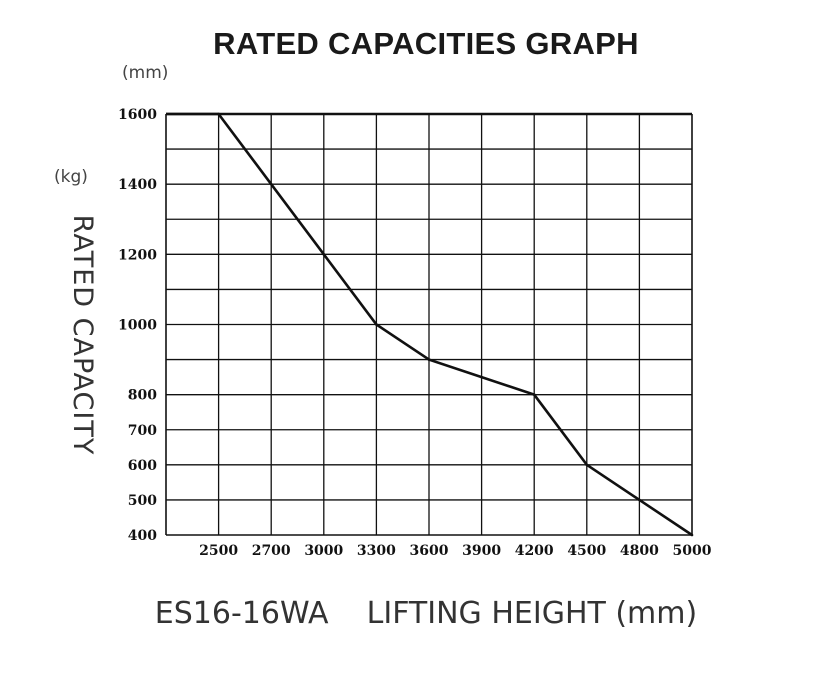 This screenshot has height=679, width=816. Describe the element at coordinates (271, 551) in the screenshot. I see `x-tick-label: 2700` at that location.